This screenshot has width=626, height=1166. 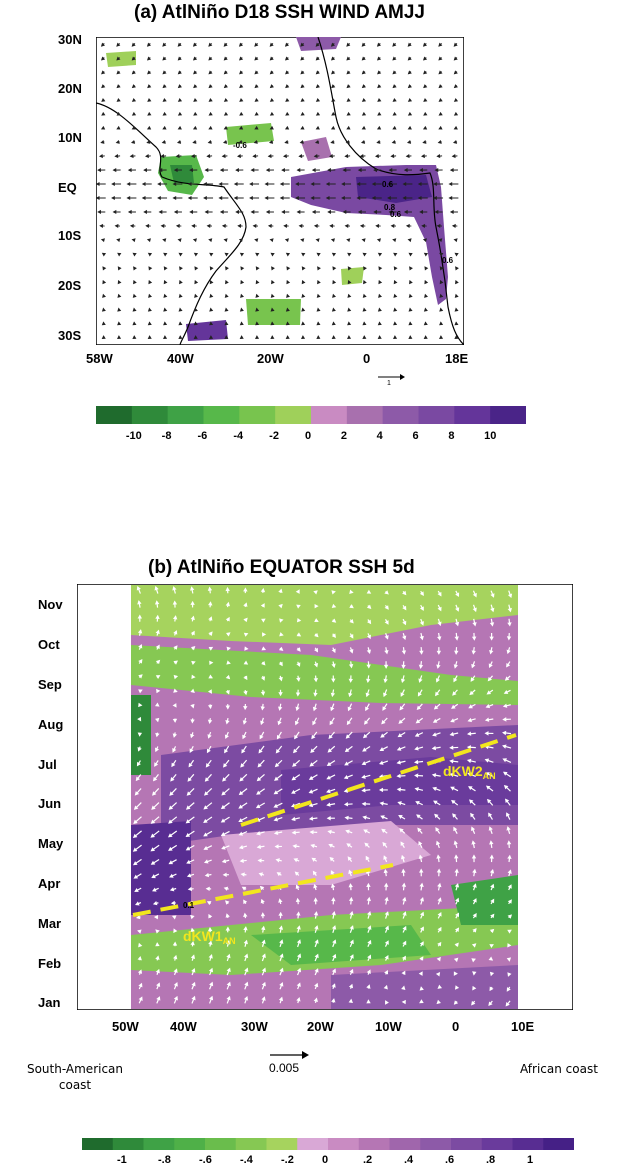 I want to click on colorbar-swatch, so click(x=365, y=415).